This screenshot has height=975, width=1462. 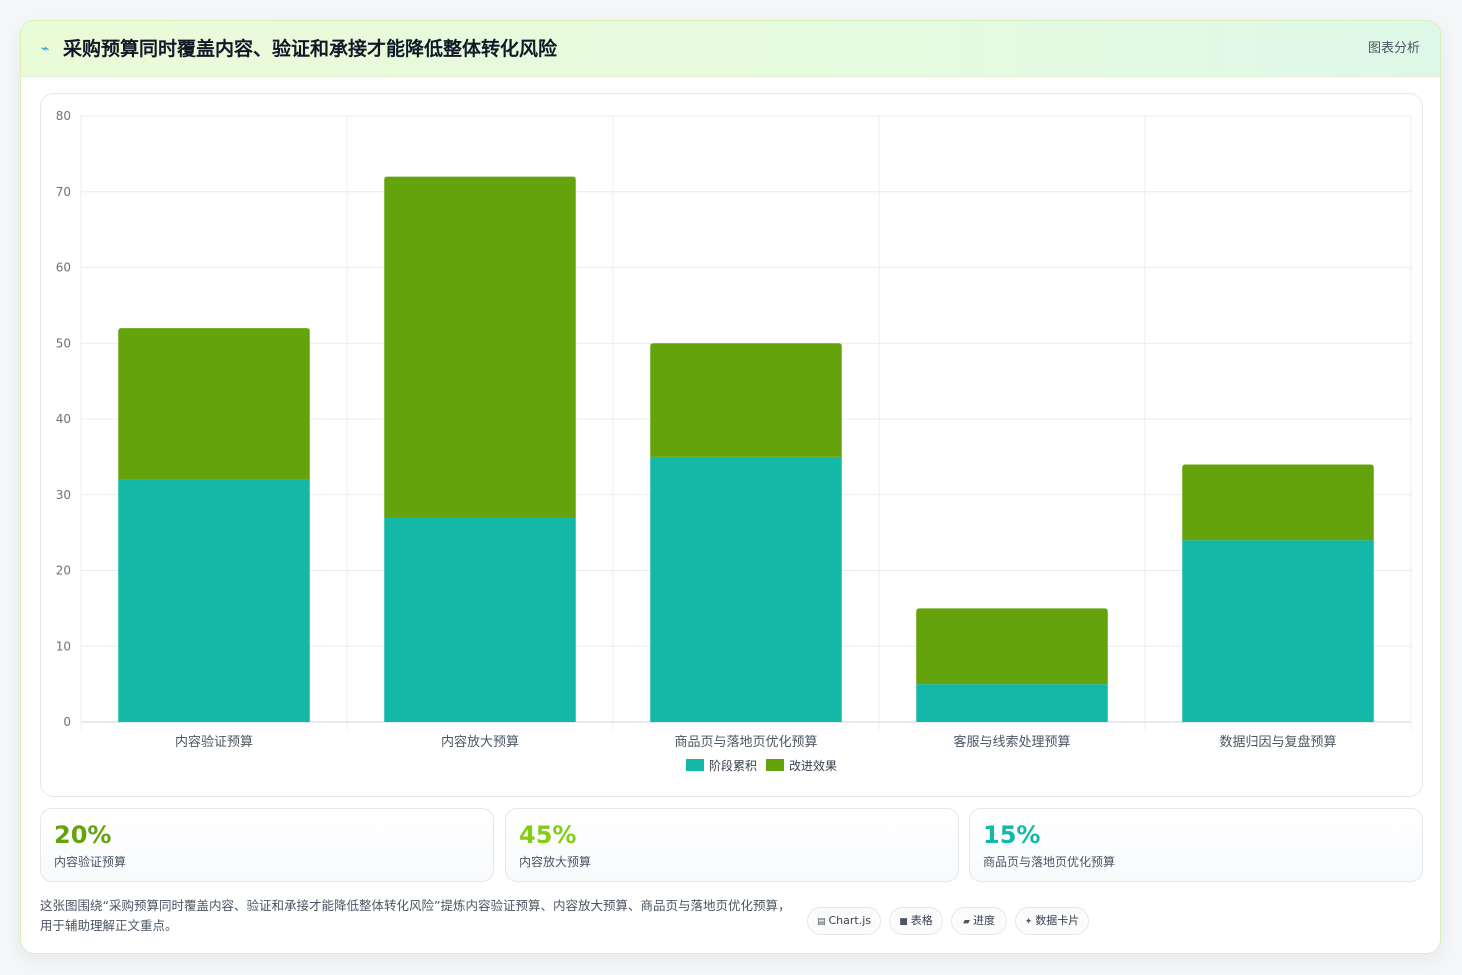 I want to click on stat-label: 内容放大预算, so click(x=555, y=862).